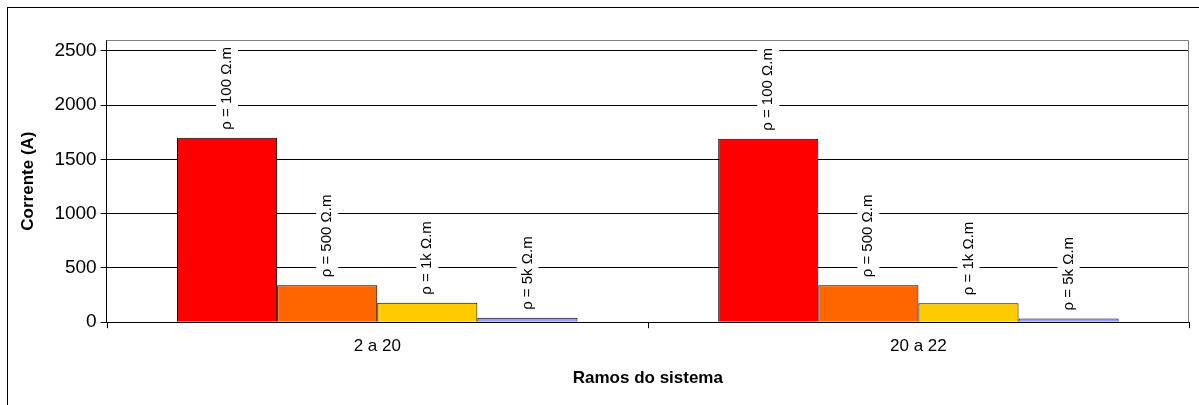 This screenshot has width=1199, height=405. I want to click on y-tick-label: 500, so click(80, 267).